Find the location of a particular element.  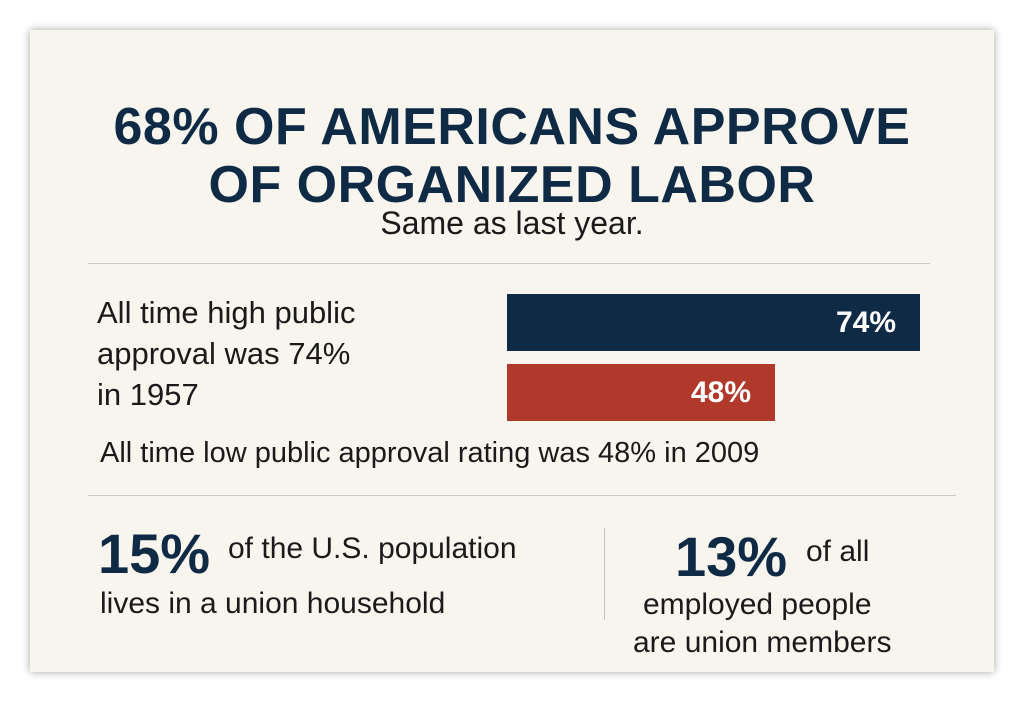

middle-divider is located at coordinates (522, 495).